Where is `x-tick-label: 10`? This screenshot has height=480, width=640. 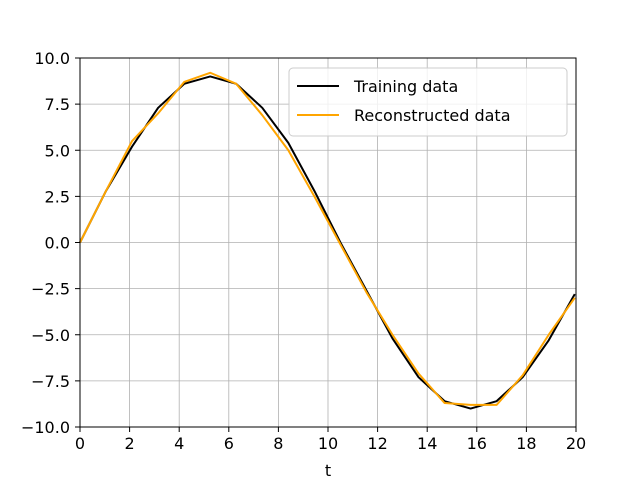
x-tick-label: 10 is located at coordinates (328, 443).